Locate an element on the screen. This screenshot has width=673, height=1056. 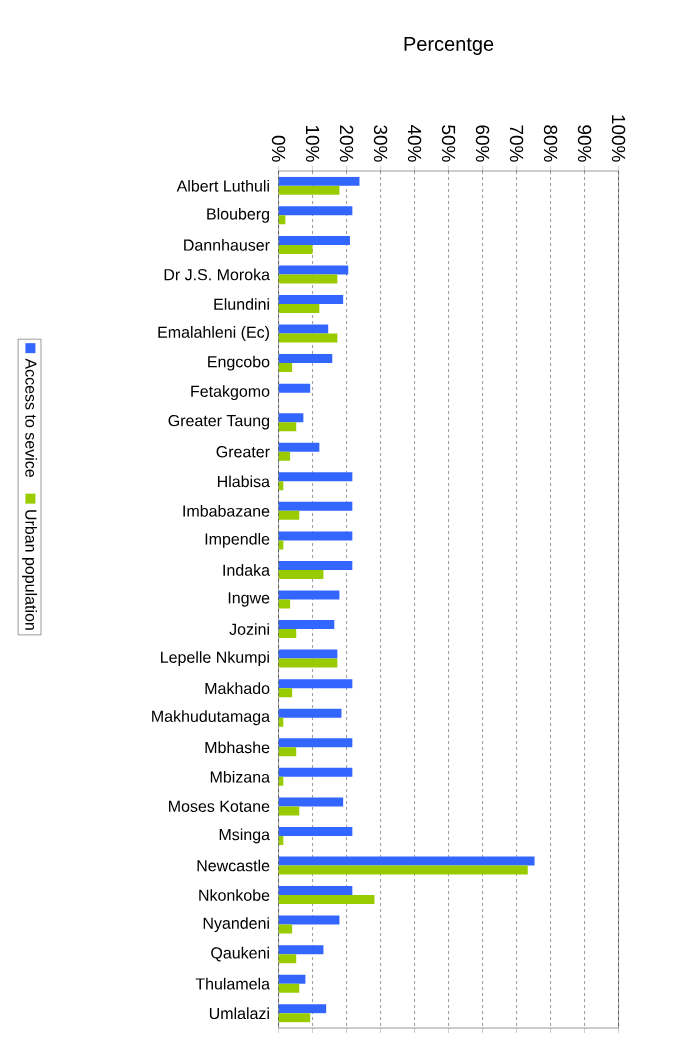
y-tick-label: Blouberg is located at coordinates (238, 215).